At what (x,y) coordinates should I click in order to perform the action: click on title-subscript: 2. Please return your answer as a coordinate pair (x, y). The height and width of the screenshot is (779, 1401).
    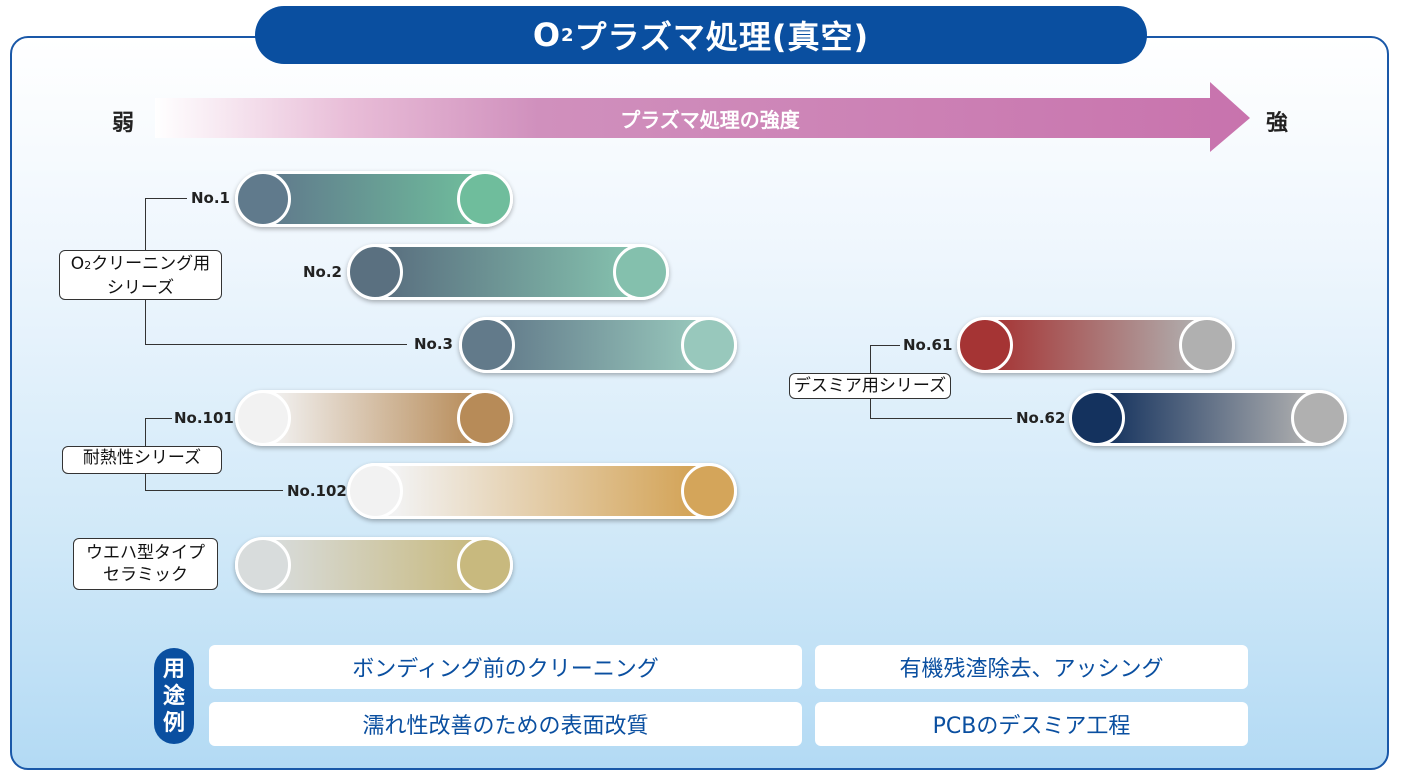
    Looking at the image, I should click on (568, 35).